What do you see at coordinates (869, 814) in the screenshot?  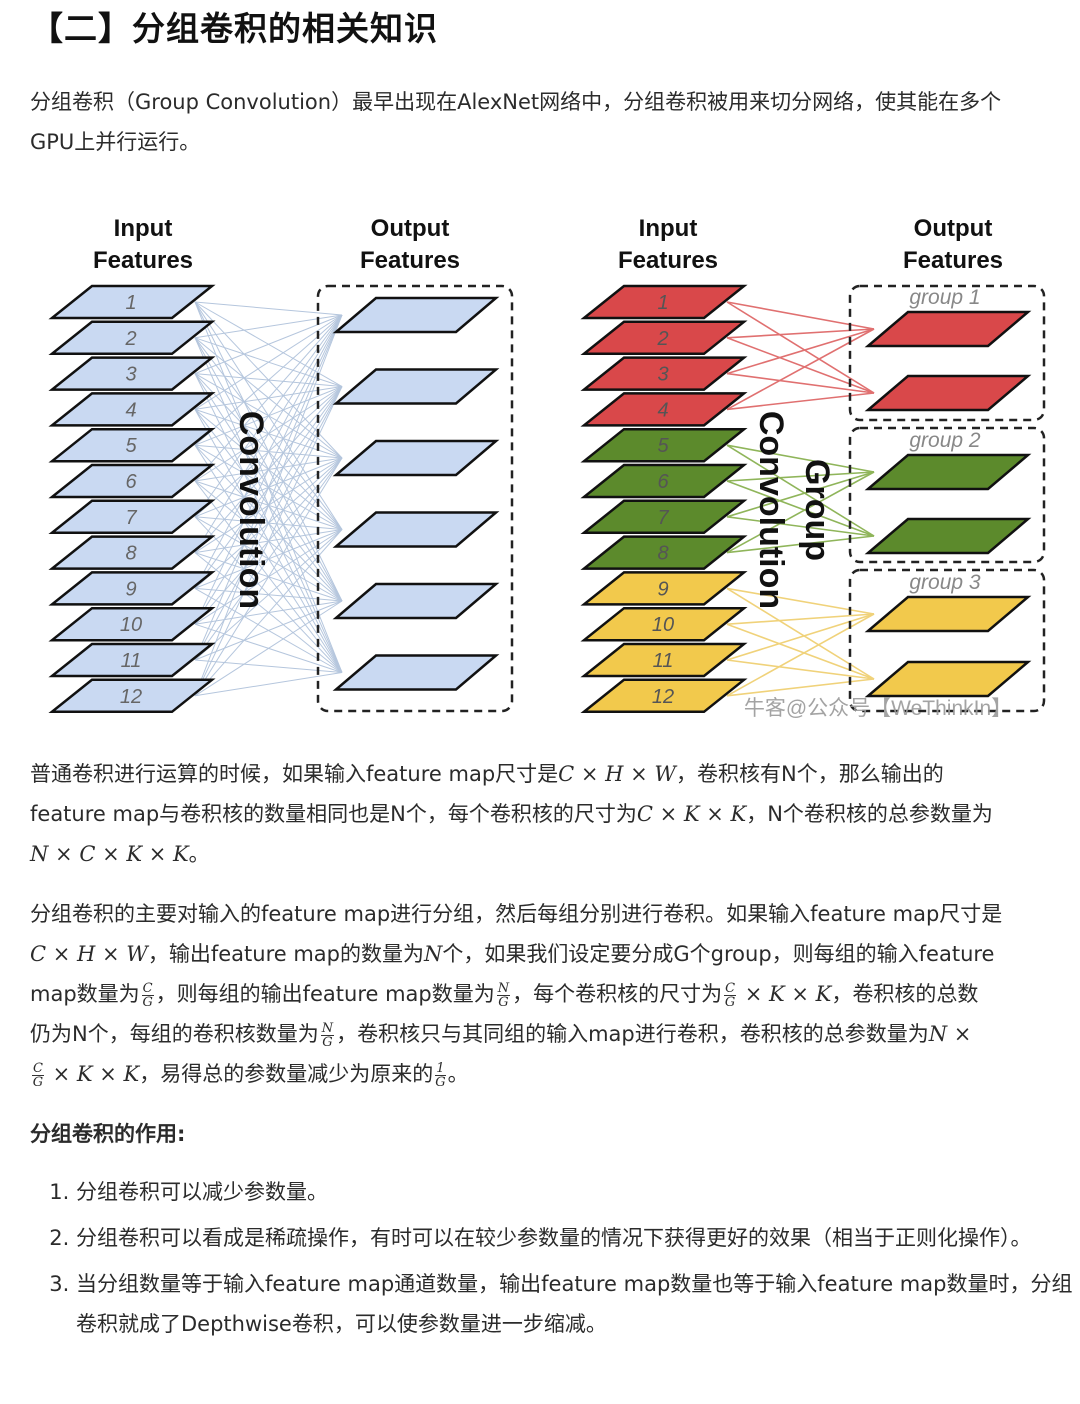 I see `p1-text-d: ，N个卷积核的总参数量为` at bounding box center [869, 814].